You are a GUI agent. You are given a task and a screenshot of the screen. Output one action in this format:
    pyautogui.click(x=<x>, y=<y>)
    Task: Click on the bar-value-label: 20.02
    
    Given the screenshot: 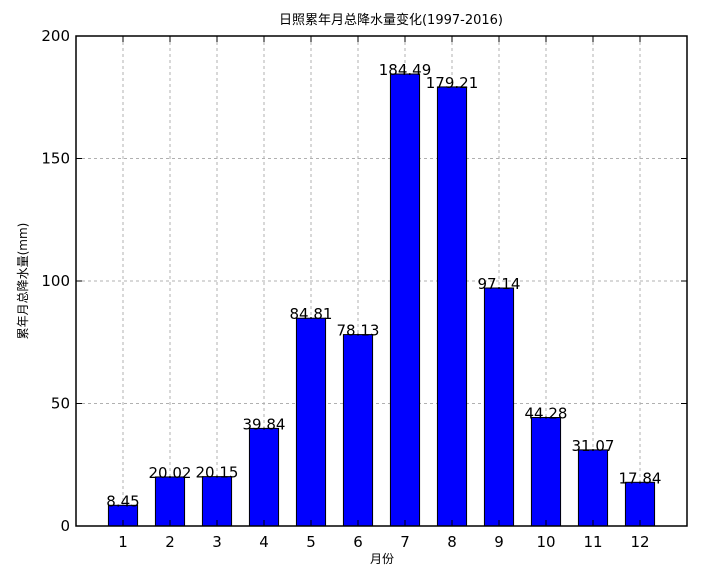 What is the action you would take?
    pyautogui.click(x=170, y=473)
    